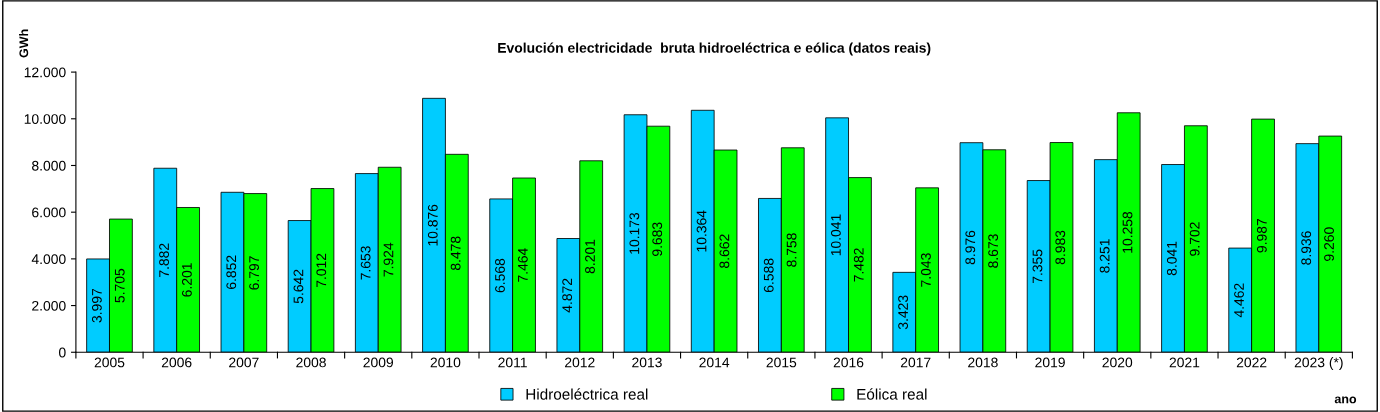  What do you see at coordinates (298, 286) in the screenshot?
I see `data-label: 5.642` at bounding box center [298, 286].